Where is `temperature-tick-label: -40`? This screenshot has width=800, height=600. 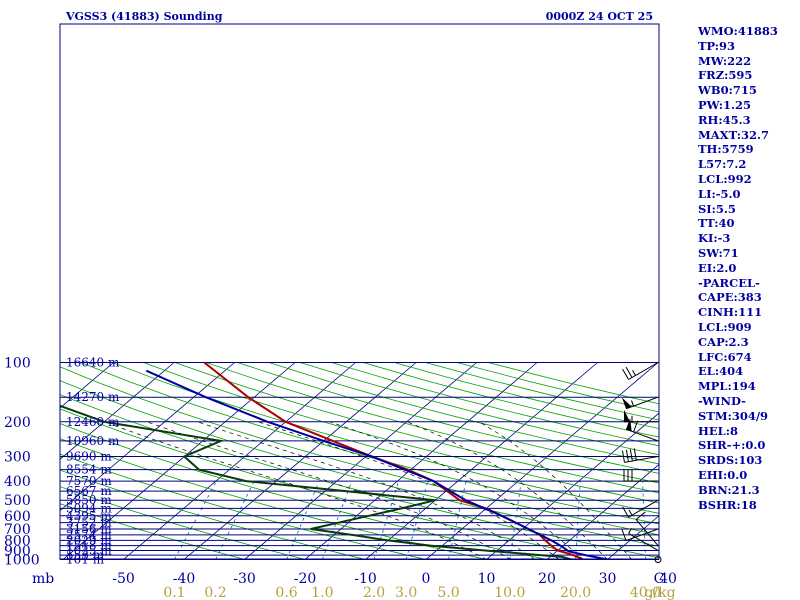
temperature-tick-label: -40 is located at coordinates (184, 579).